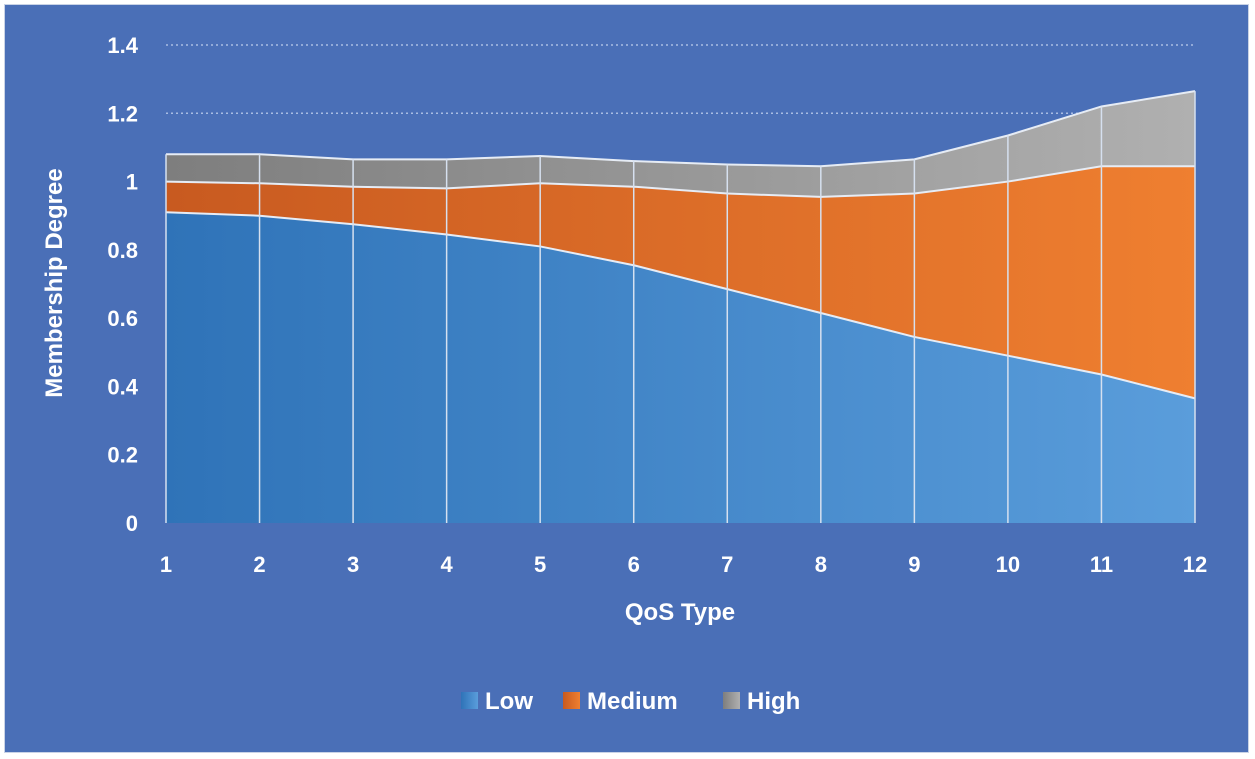  Describe the element at coordinates (683, 564) in the screenshot. I see `x-tick-labels: 1 2 3 4 5 6 7 8 9 10 11 12` at that location.